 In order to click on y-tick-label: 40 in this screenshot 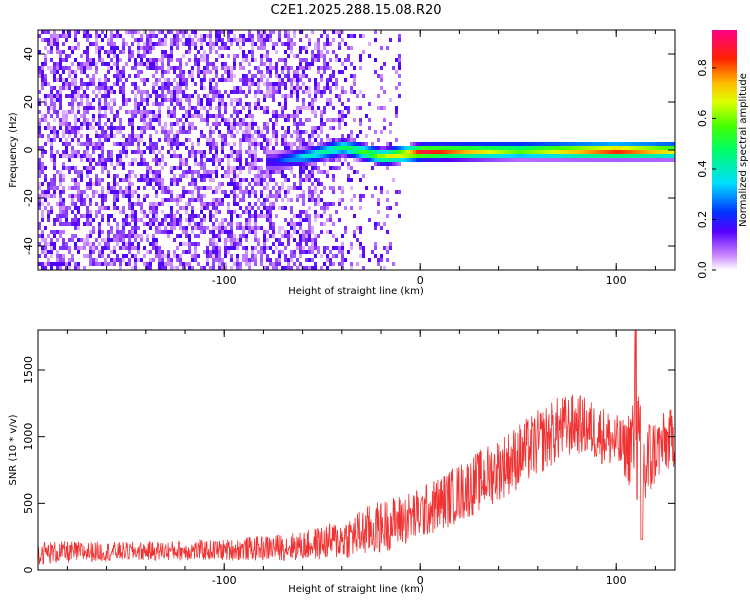, I will do `click(28, 54)`.